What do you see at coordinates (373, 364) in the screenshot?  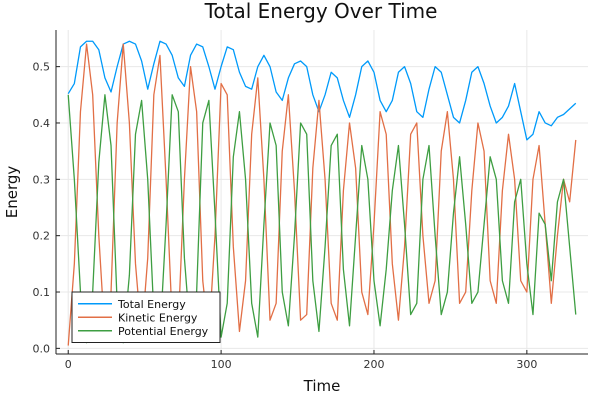 I see `x-tick-label: 200` at bounding box center [373, 364].